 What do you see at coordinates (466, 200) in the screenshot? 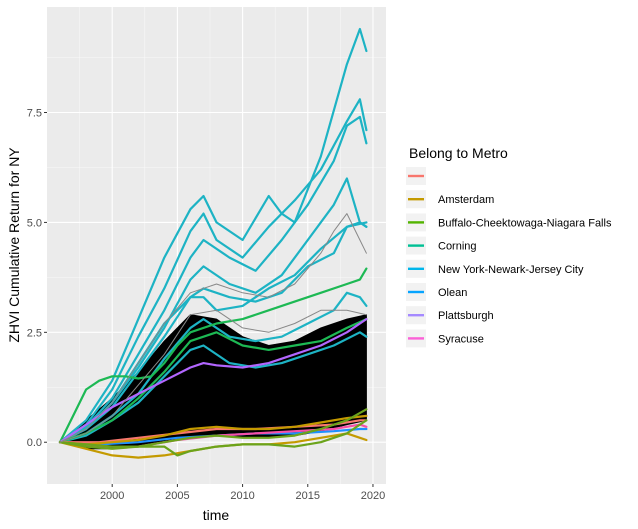
I see `legend-label: Amsterdam` at bounding box center [466, 200].